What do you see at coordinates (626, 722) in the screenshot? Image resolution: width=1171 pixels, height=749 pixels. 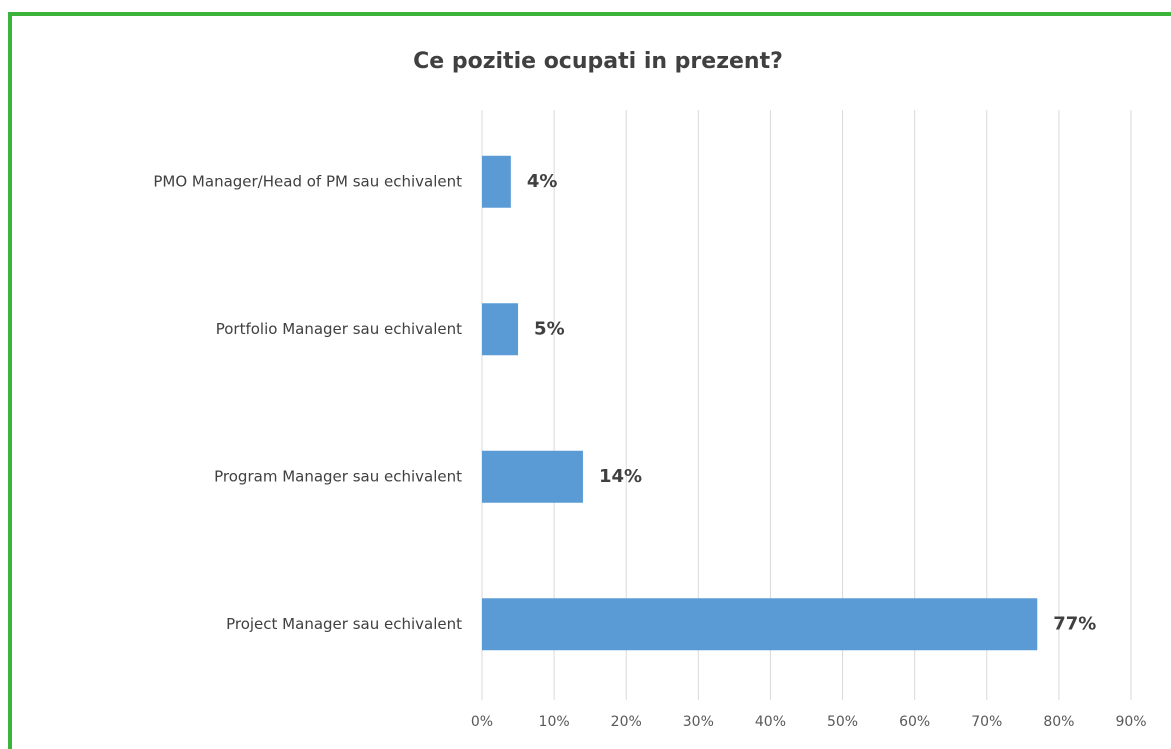 I see `x-tick-label: 20%` at bounding box center [626, 722].